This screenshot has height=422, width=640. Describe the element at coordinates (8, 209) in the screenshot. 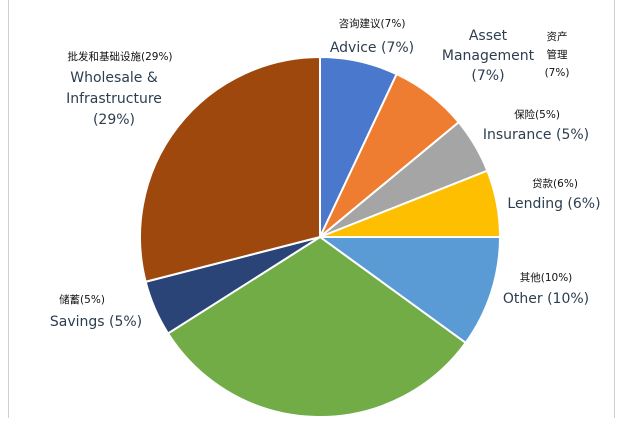

I see `left-frame-line` at that location.